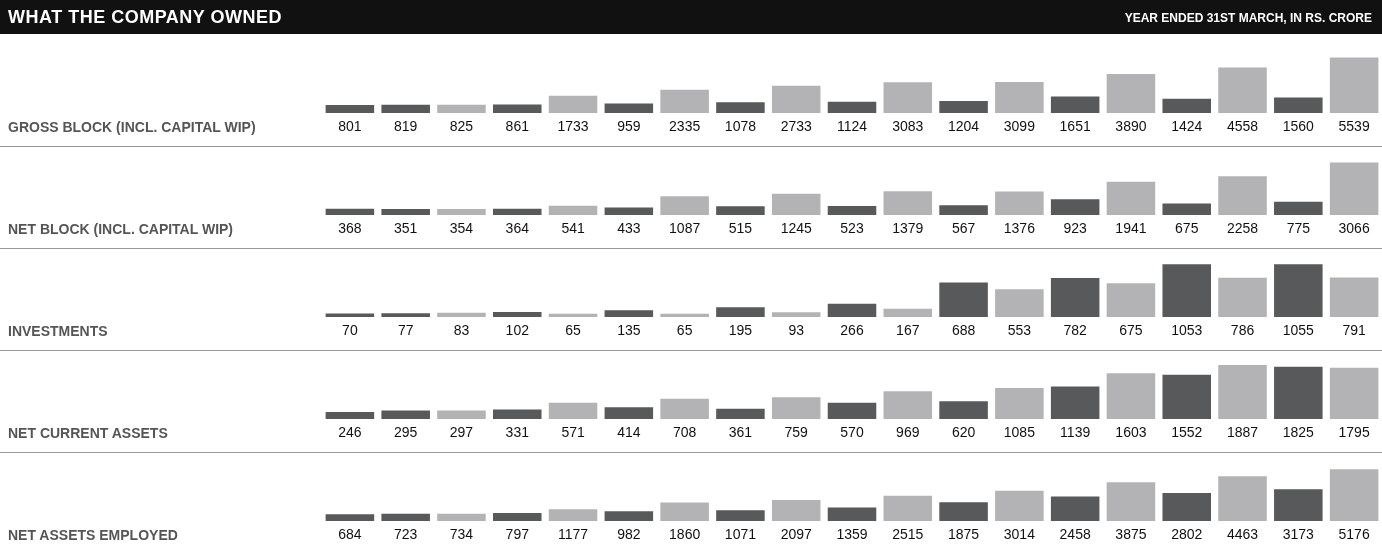  What do you see at coordinates (1354, 330) in the screenshot?
I see `data-label: 791` at bounding box center [1354, 330].